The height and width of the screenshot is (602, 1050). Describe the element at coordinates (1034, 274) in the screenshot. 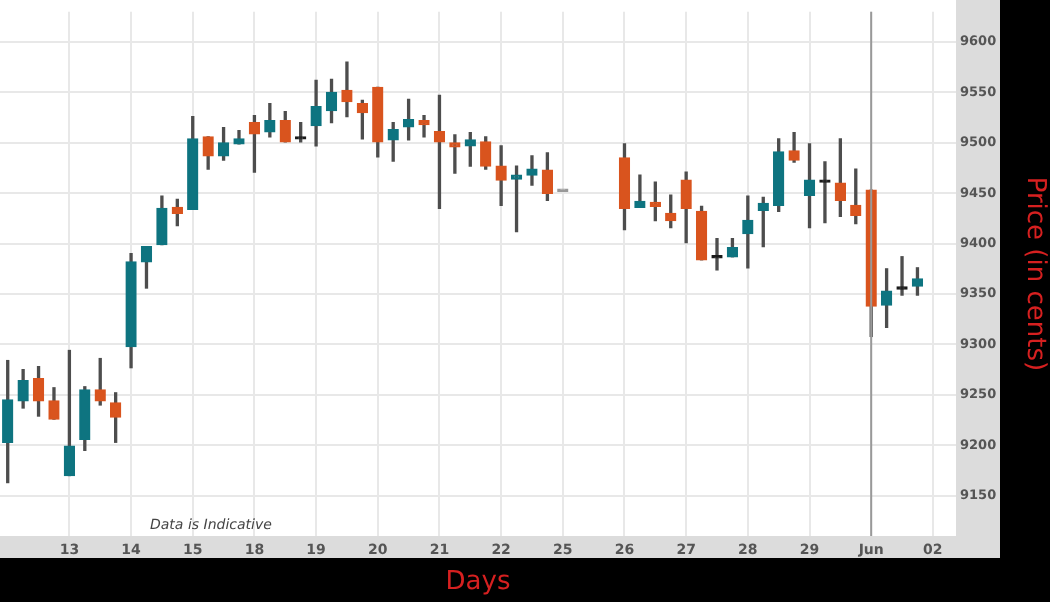

I see `y-axis-title: Price (in cents)` at that location.